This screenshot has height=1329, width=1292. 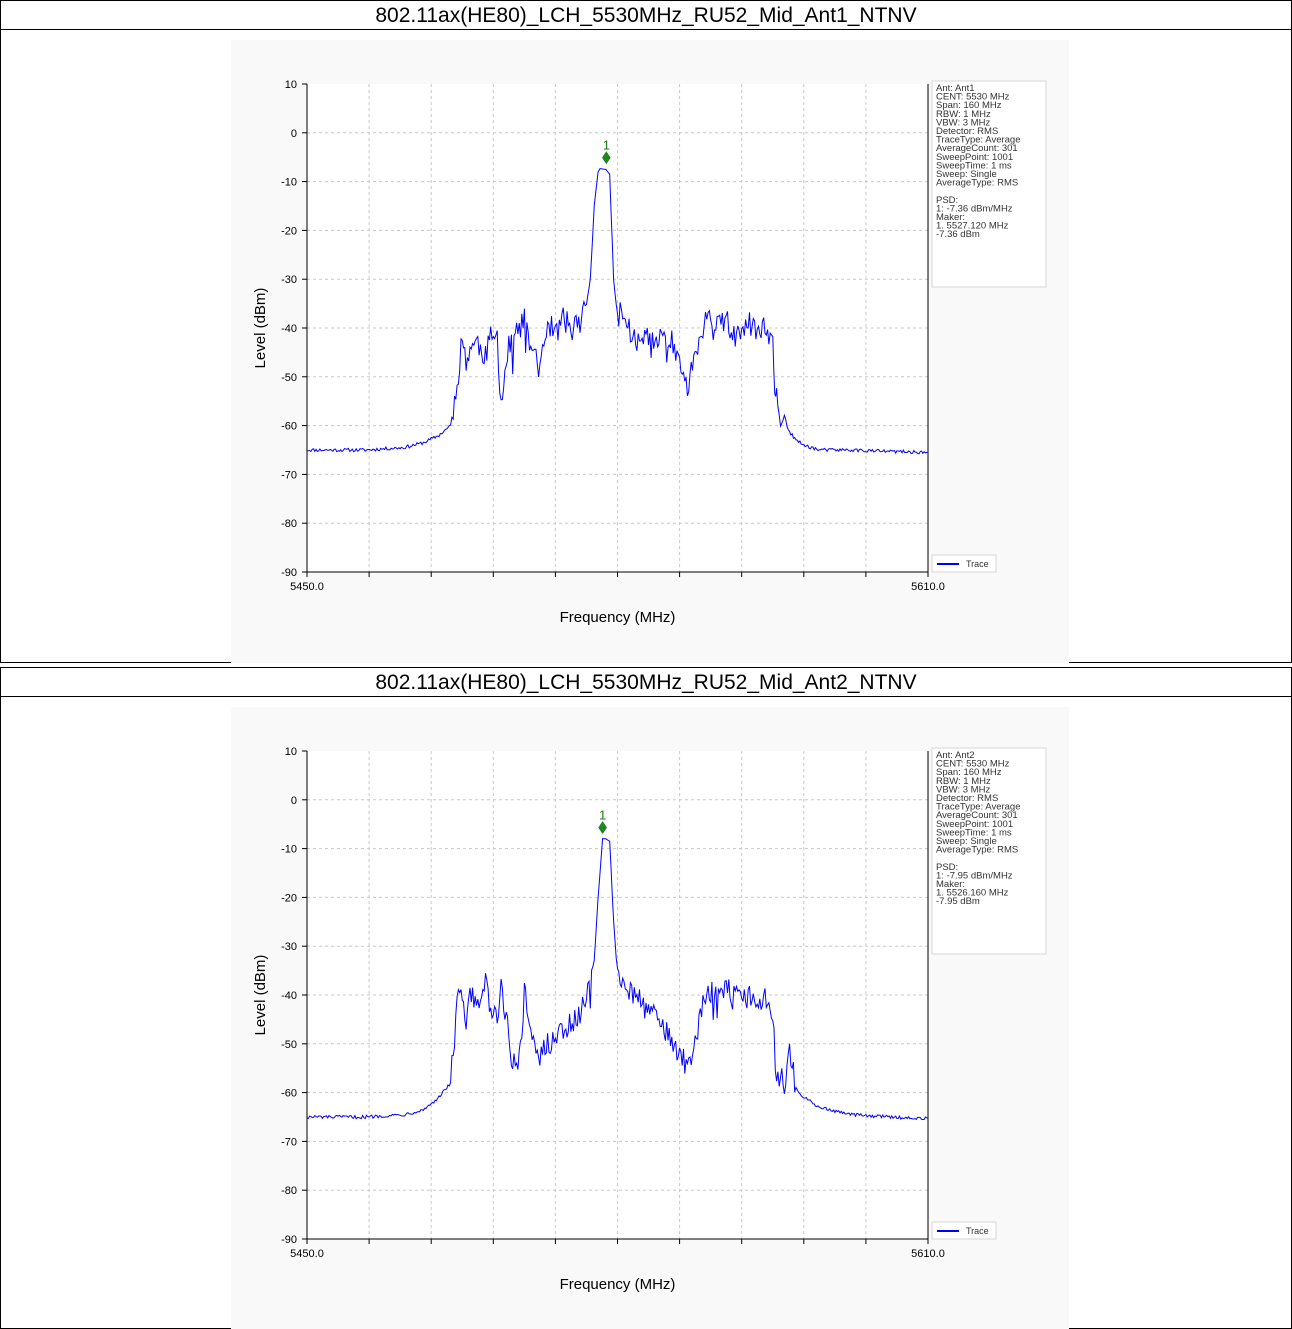 What do you see at coordinates (972, 893) in the screenshot?
I see `info-line: 1. 5526.160 MHz` at bounding box center [972, 893].